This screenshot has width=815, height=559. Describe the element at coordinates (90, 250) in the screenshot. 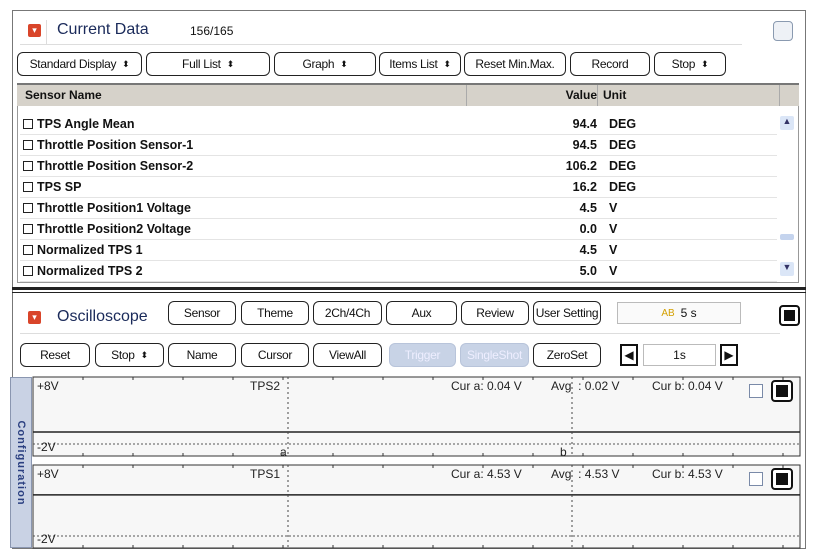

I see `sensor-name: Normalized TPS 1` at that location.